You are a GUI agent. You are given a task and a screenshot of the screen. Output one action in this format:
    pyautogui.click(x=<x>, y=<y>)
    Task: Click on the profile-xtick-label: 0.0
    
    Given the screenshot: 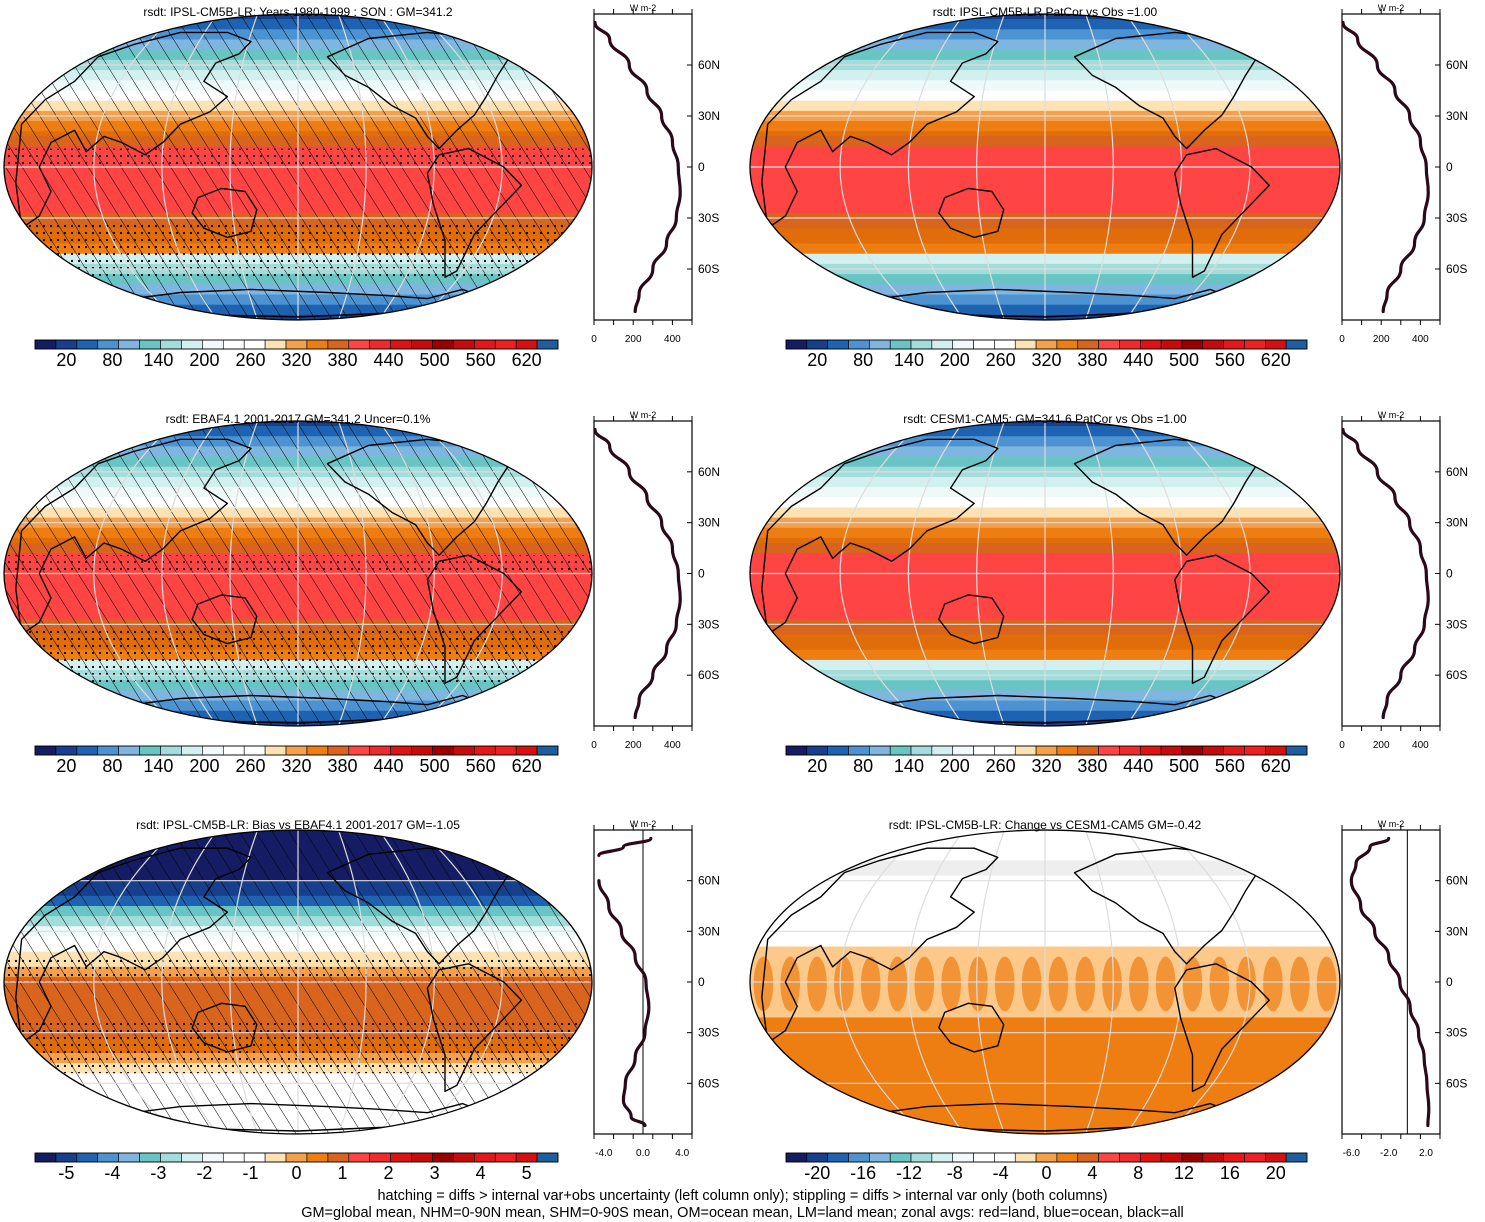 What is the action you would take?
    pyautogui.click(x=643, y=1153)
    